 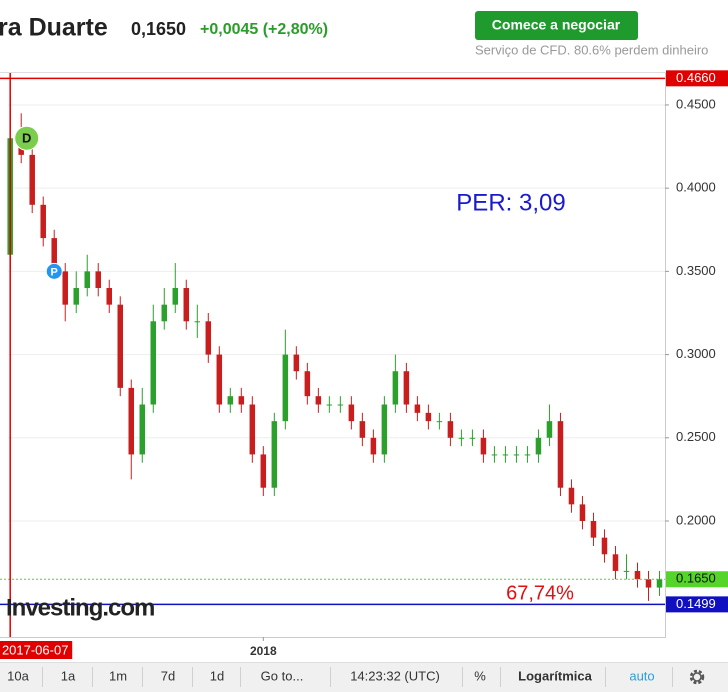 I want to click on trade-button, so click(x=556, y=25).